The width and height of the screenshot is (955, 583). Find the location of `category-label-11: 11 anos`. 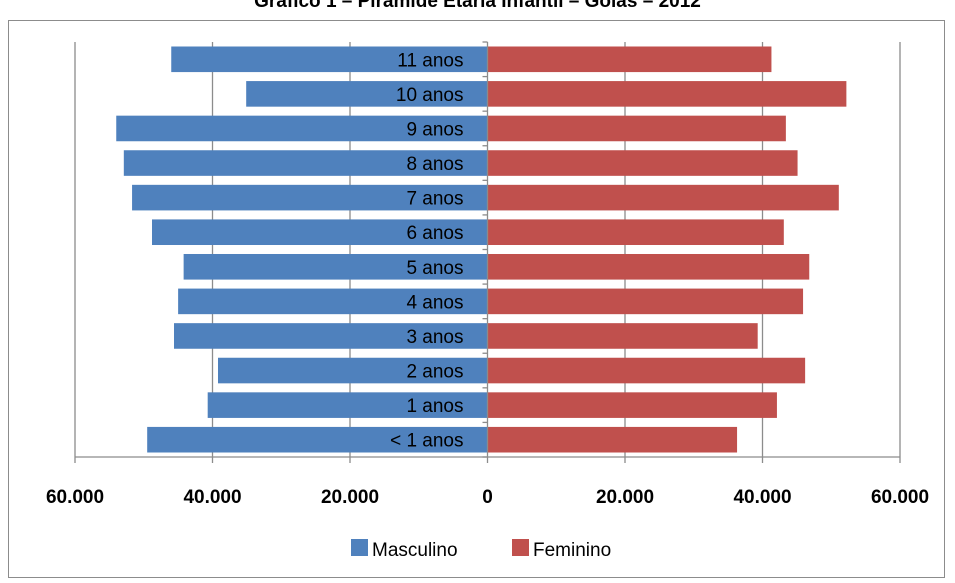

category-label-11: 11 anos is located at coordinates (430, 60).